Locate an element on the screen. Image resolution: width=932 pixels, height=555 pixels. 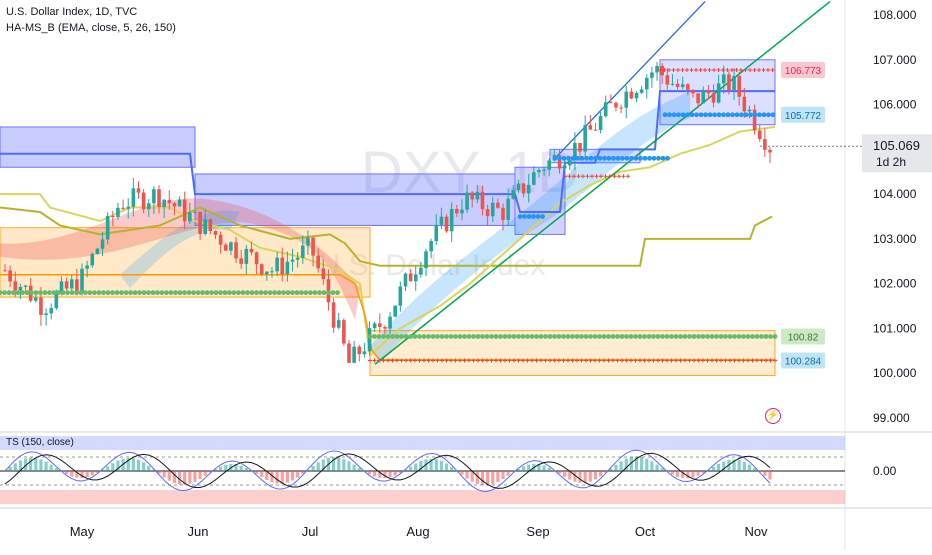
time-axis-label: Jun is located at coordinates (198, 531).